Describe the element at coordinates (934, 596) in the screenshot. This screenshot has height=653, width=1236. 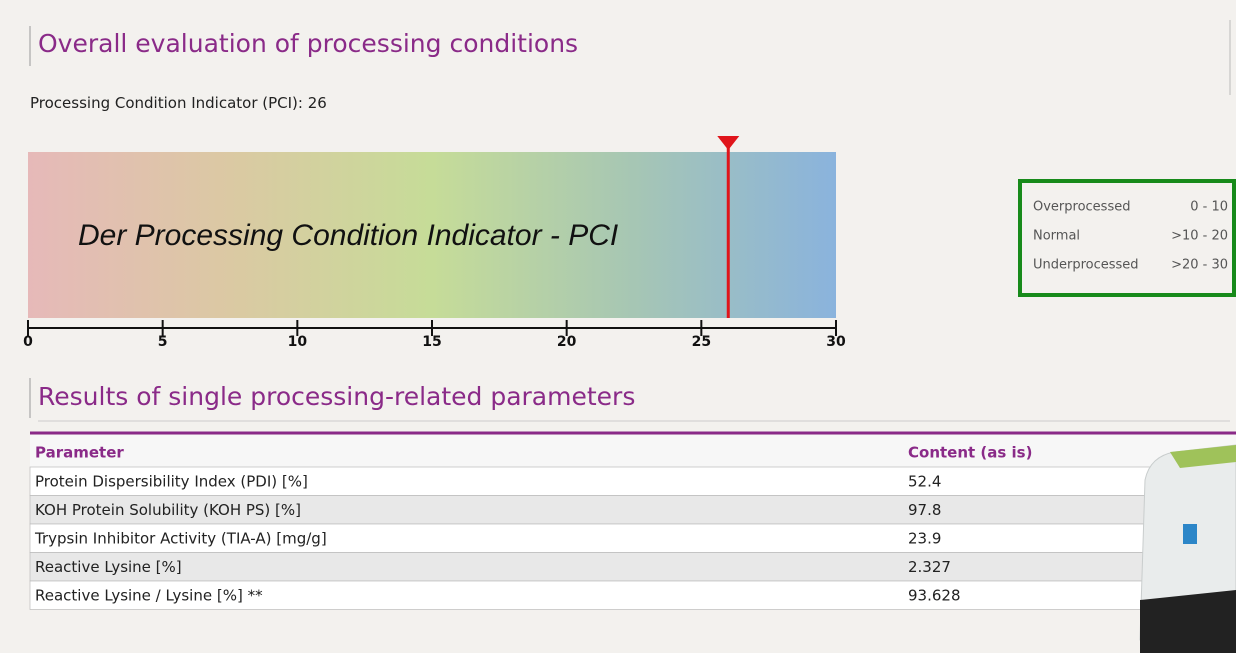
I see `cell-value: 93.628` at that location.